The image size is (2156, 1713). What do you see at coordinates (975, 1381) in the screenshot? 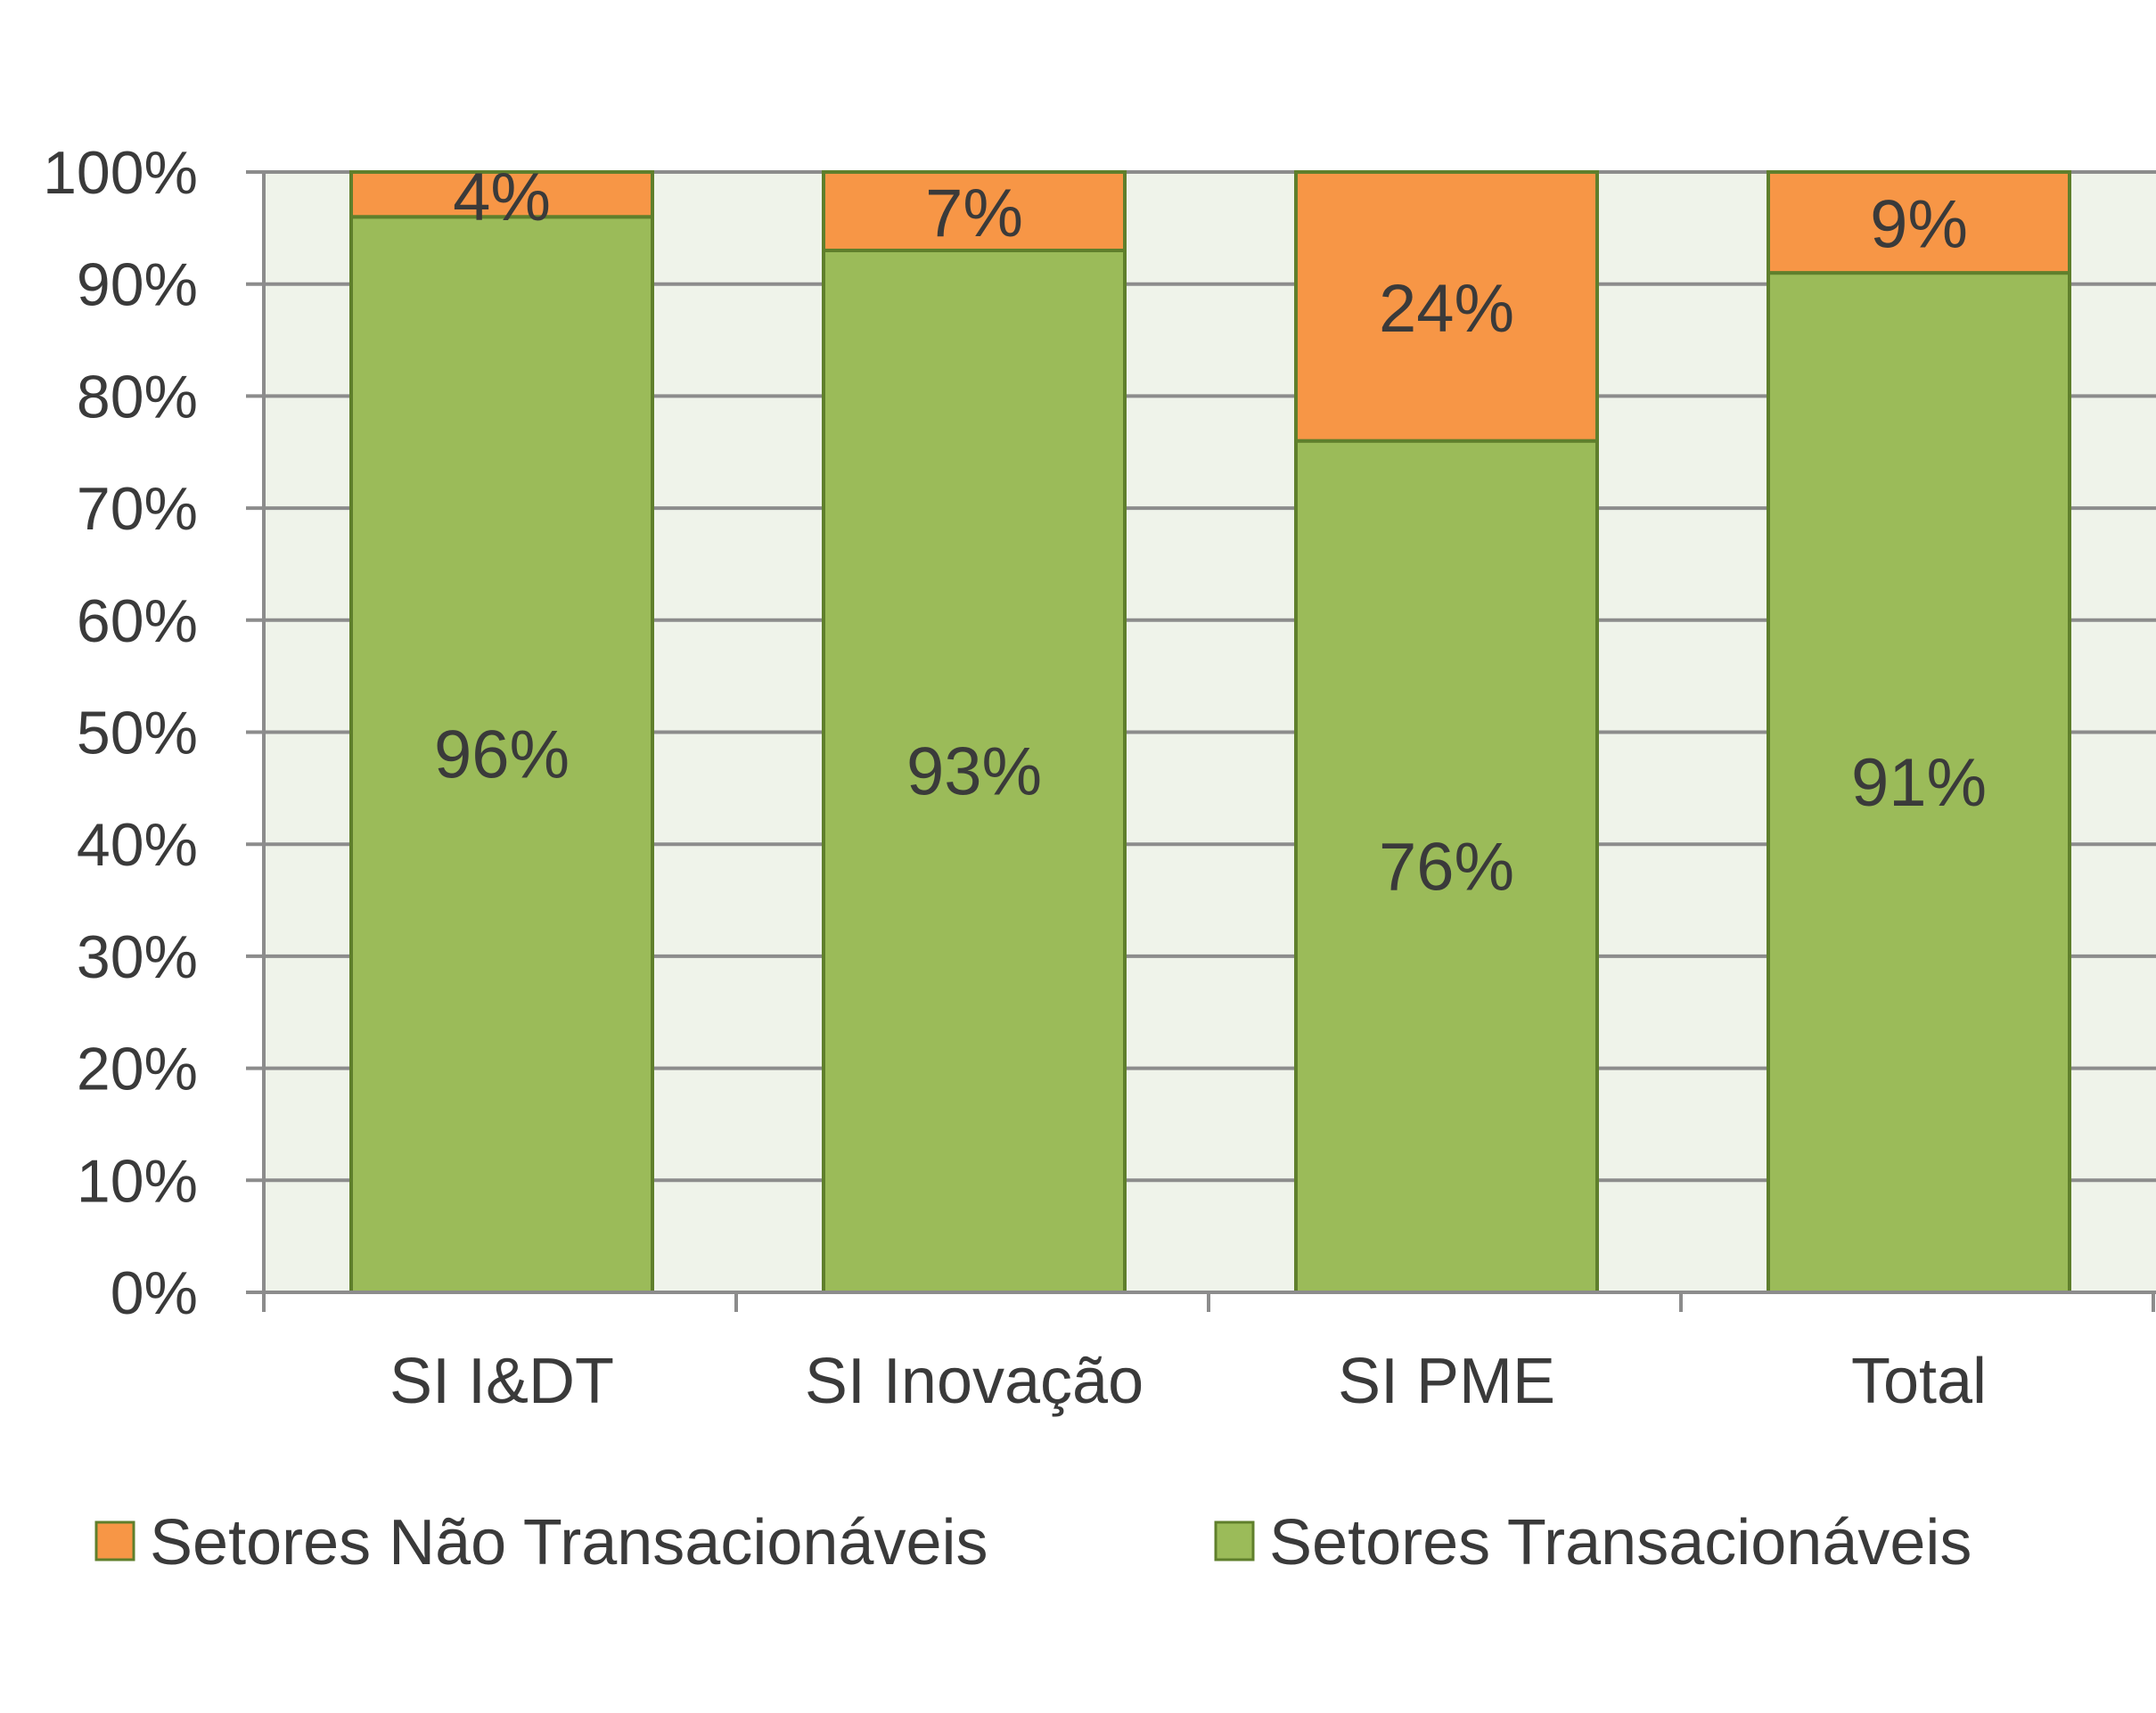
I see `x-category-label: SI Inovação` at bounding box center [975, 1381].